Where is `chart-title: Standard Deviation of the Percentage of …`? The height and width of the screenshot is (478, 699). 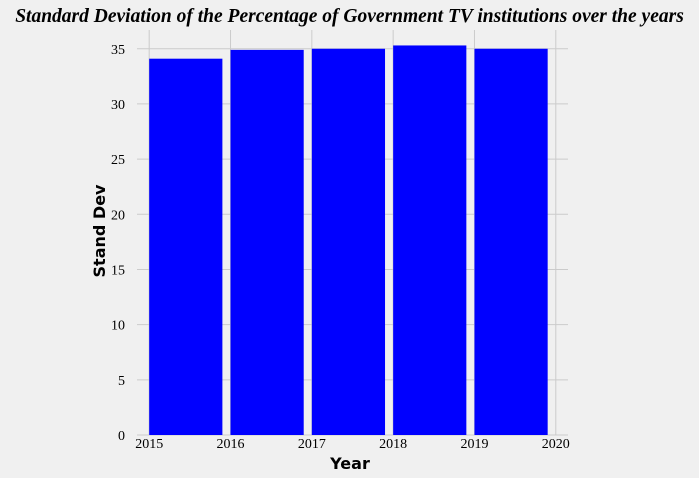
chart-title: Standard Deviation of the Percentage of … is located at coordinates (349, 16).